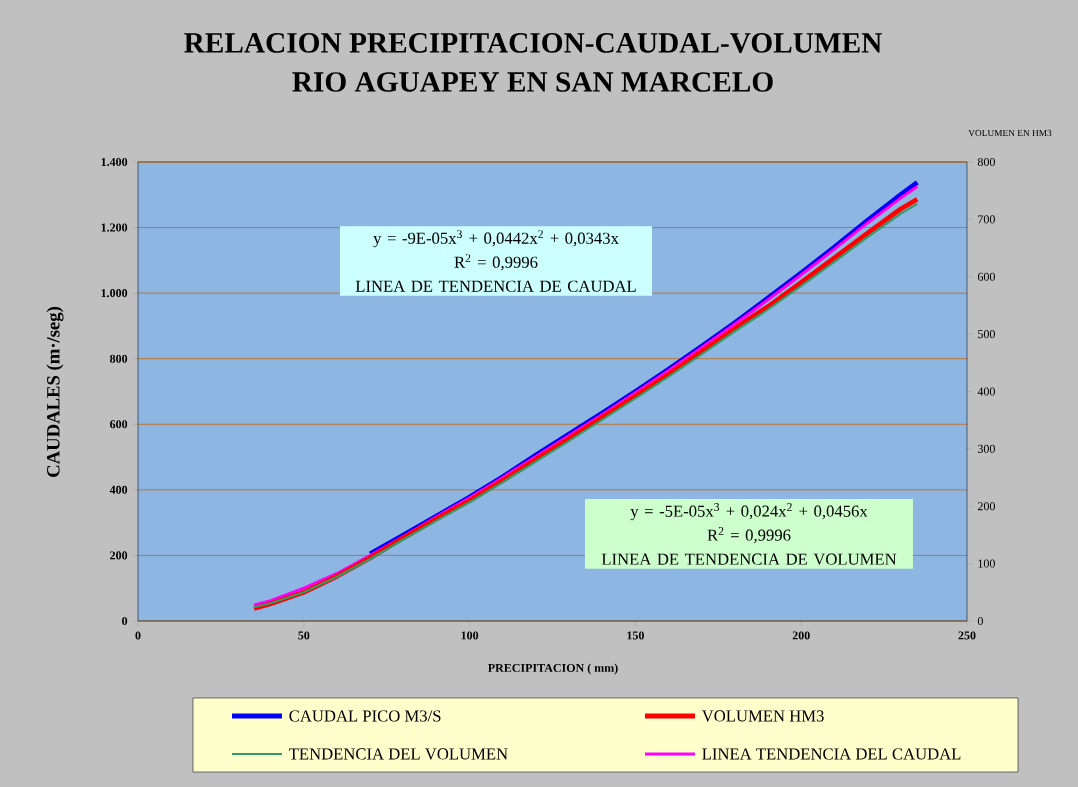 This screenshot has width=1078, height=787. What do you see at coordinates (114, 162) in the screenshot?
I see `y-tick-label: 1.400` at bounding box center [114, 162].